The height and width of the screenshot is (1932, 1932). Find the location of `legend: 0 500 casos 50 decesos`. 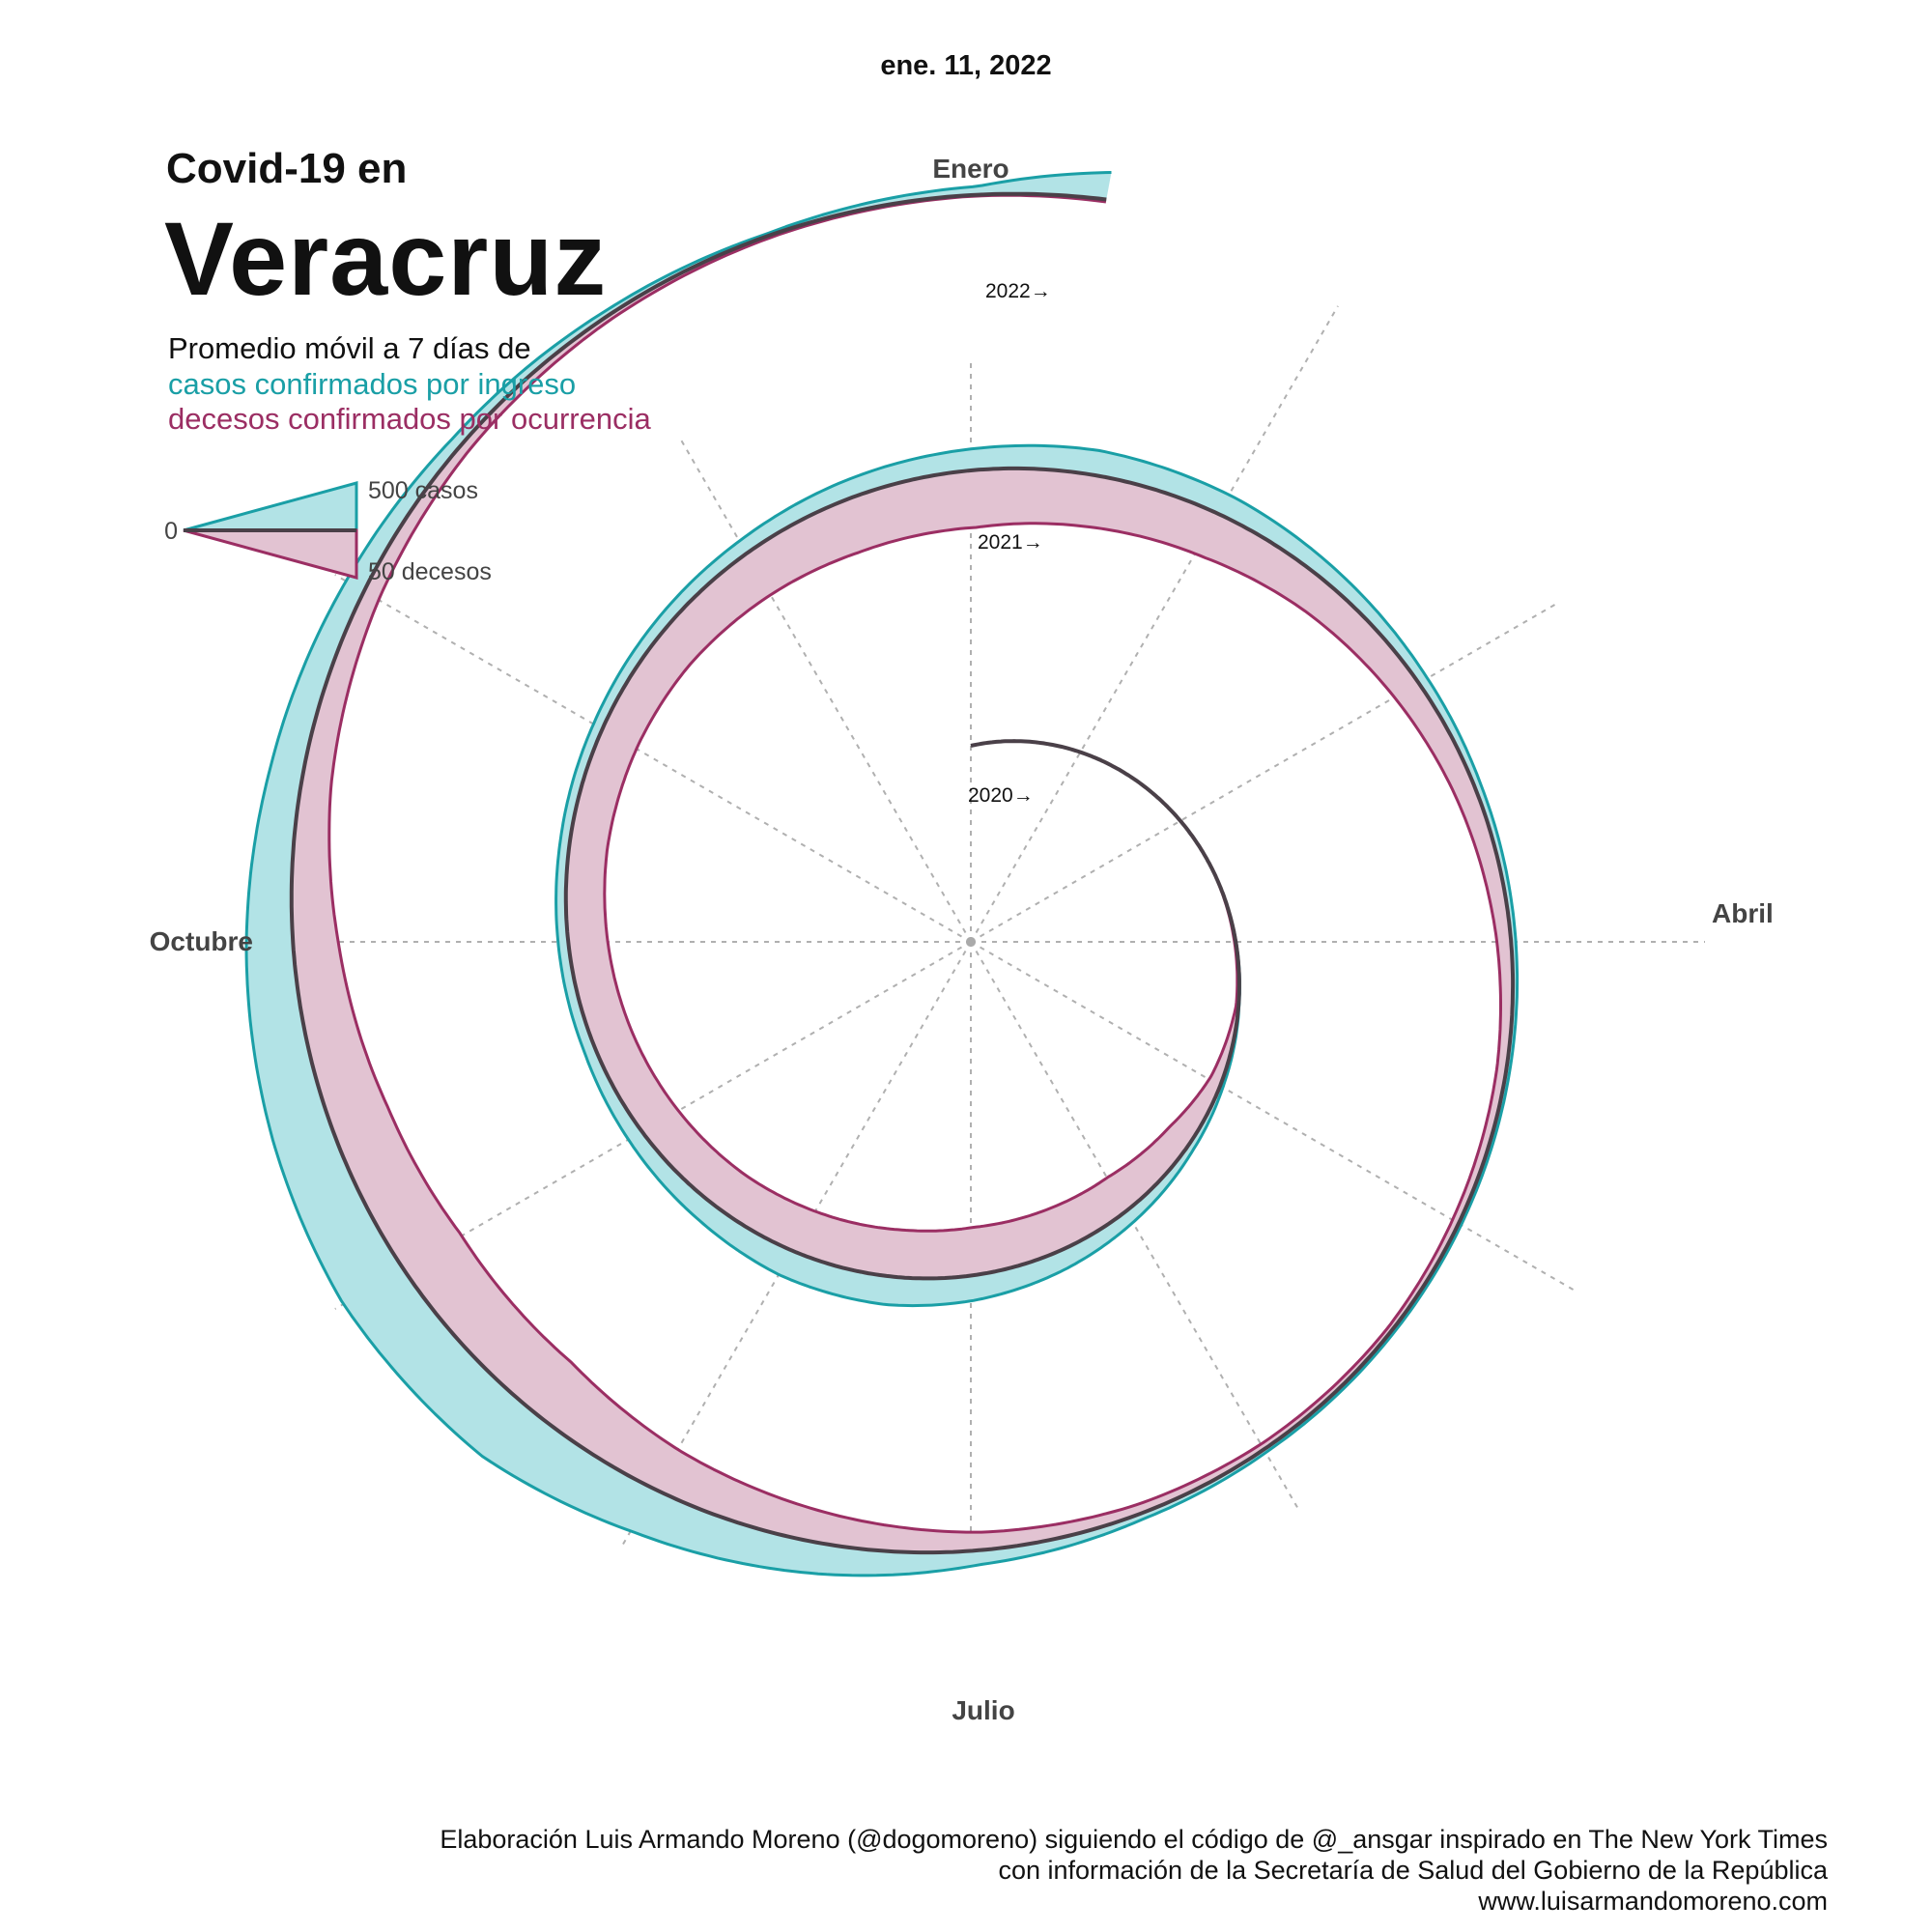

legend: 0 500 casos 50 decesos is located at coordinates (328, 531).